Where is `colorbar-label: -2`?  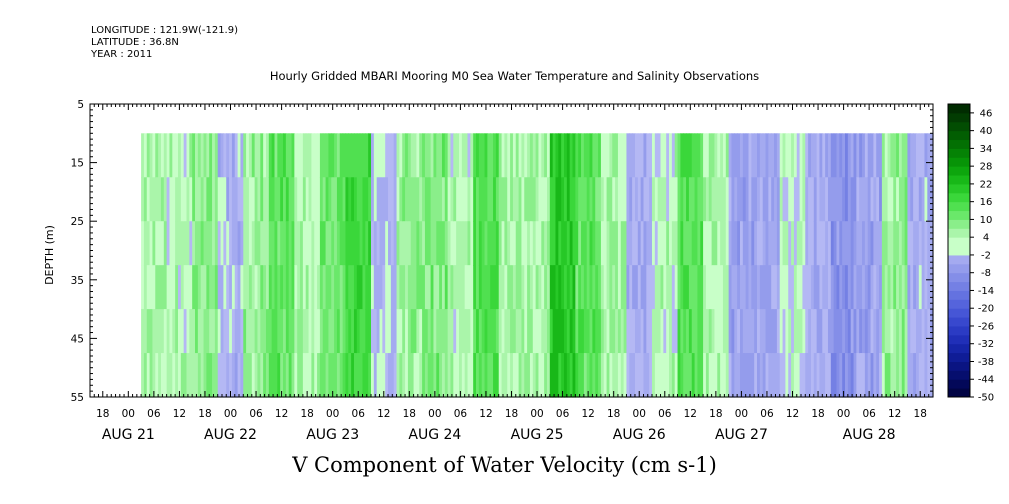 colorbar-label: -2 is located at coordinates (986, 255).